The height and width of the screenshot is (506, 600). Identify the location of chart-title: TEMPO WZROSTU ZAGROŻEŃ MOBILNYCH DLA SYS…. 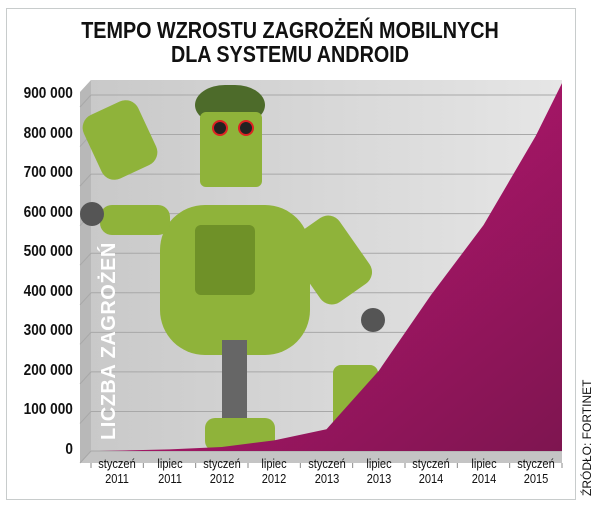
(290, 42).